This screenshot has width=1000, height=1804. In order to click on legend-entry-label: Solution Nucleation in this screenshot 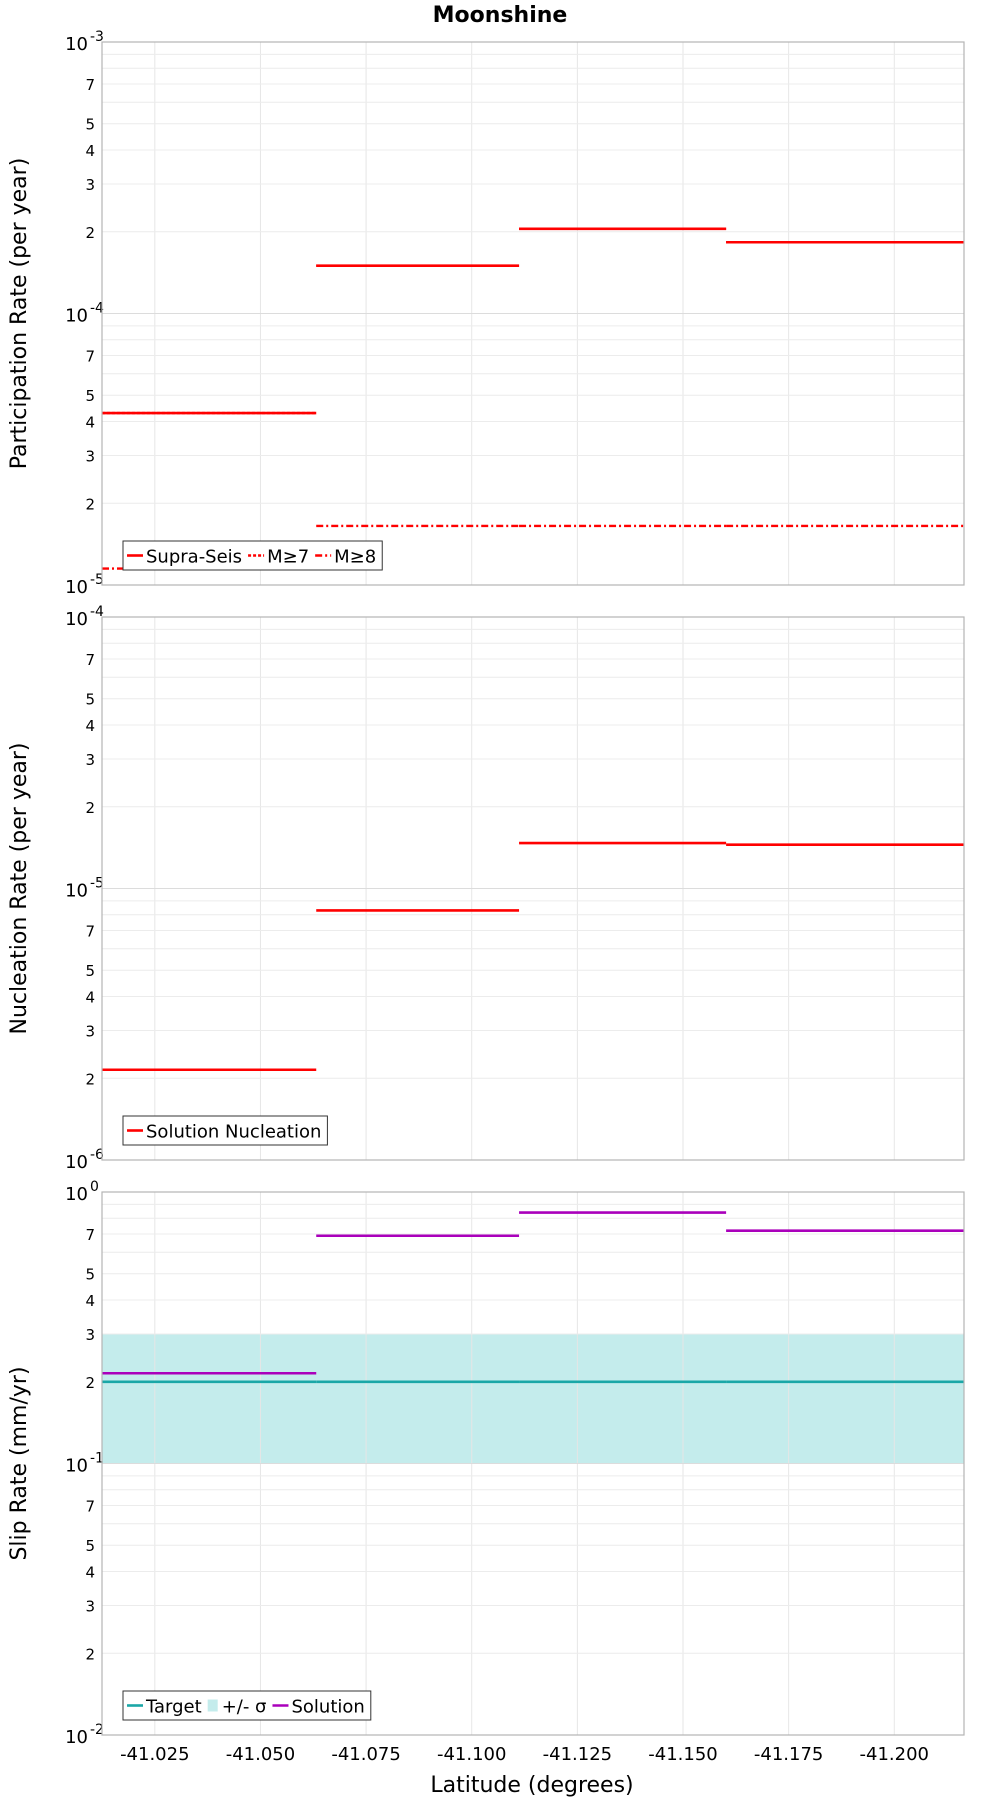, I will do `click(233, 1132)`.